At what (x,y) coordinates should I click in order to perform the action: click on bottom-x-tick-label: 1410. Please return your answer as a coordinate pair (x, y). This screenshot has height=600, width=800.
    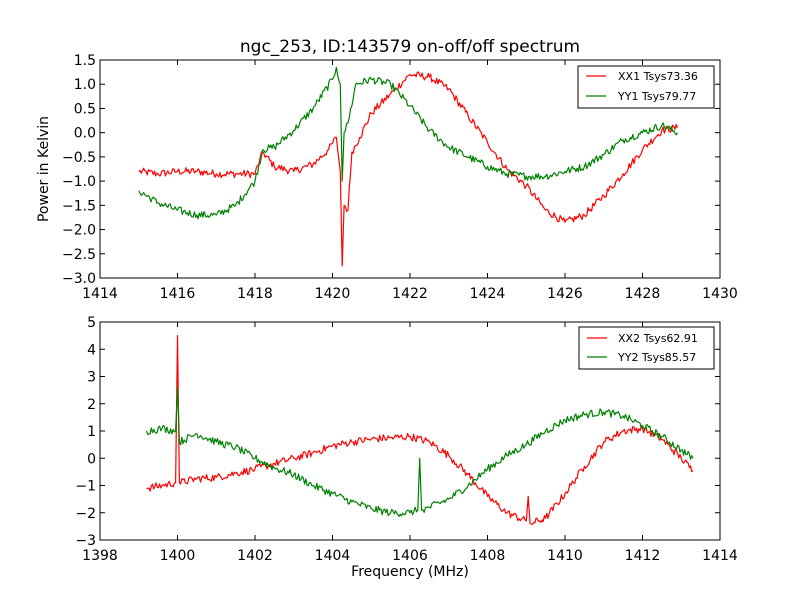
    Looking at the image, I should click on (565, 556).